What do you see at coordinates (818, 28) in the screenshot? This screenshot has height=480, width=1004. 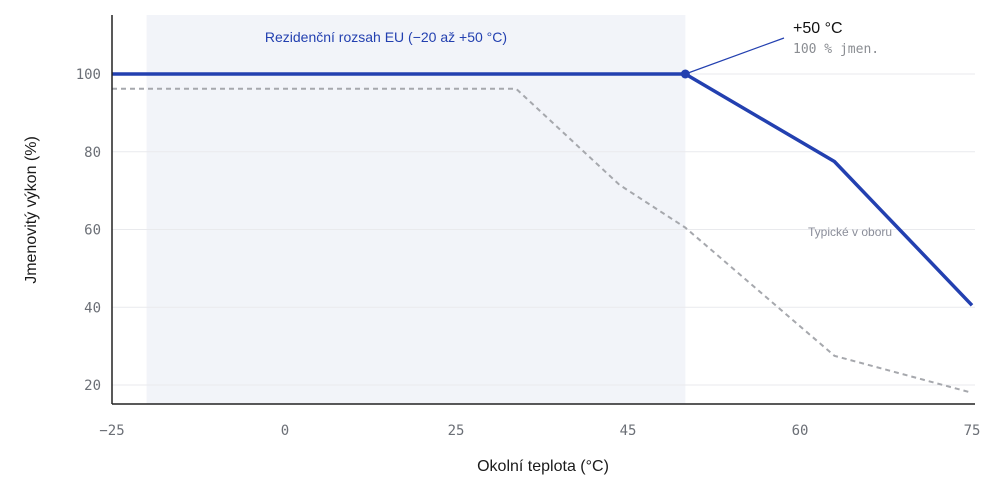 I see `annotation-title: +50 °C` at bounding box center [818, 28].